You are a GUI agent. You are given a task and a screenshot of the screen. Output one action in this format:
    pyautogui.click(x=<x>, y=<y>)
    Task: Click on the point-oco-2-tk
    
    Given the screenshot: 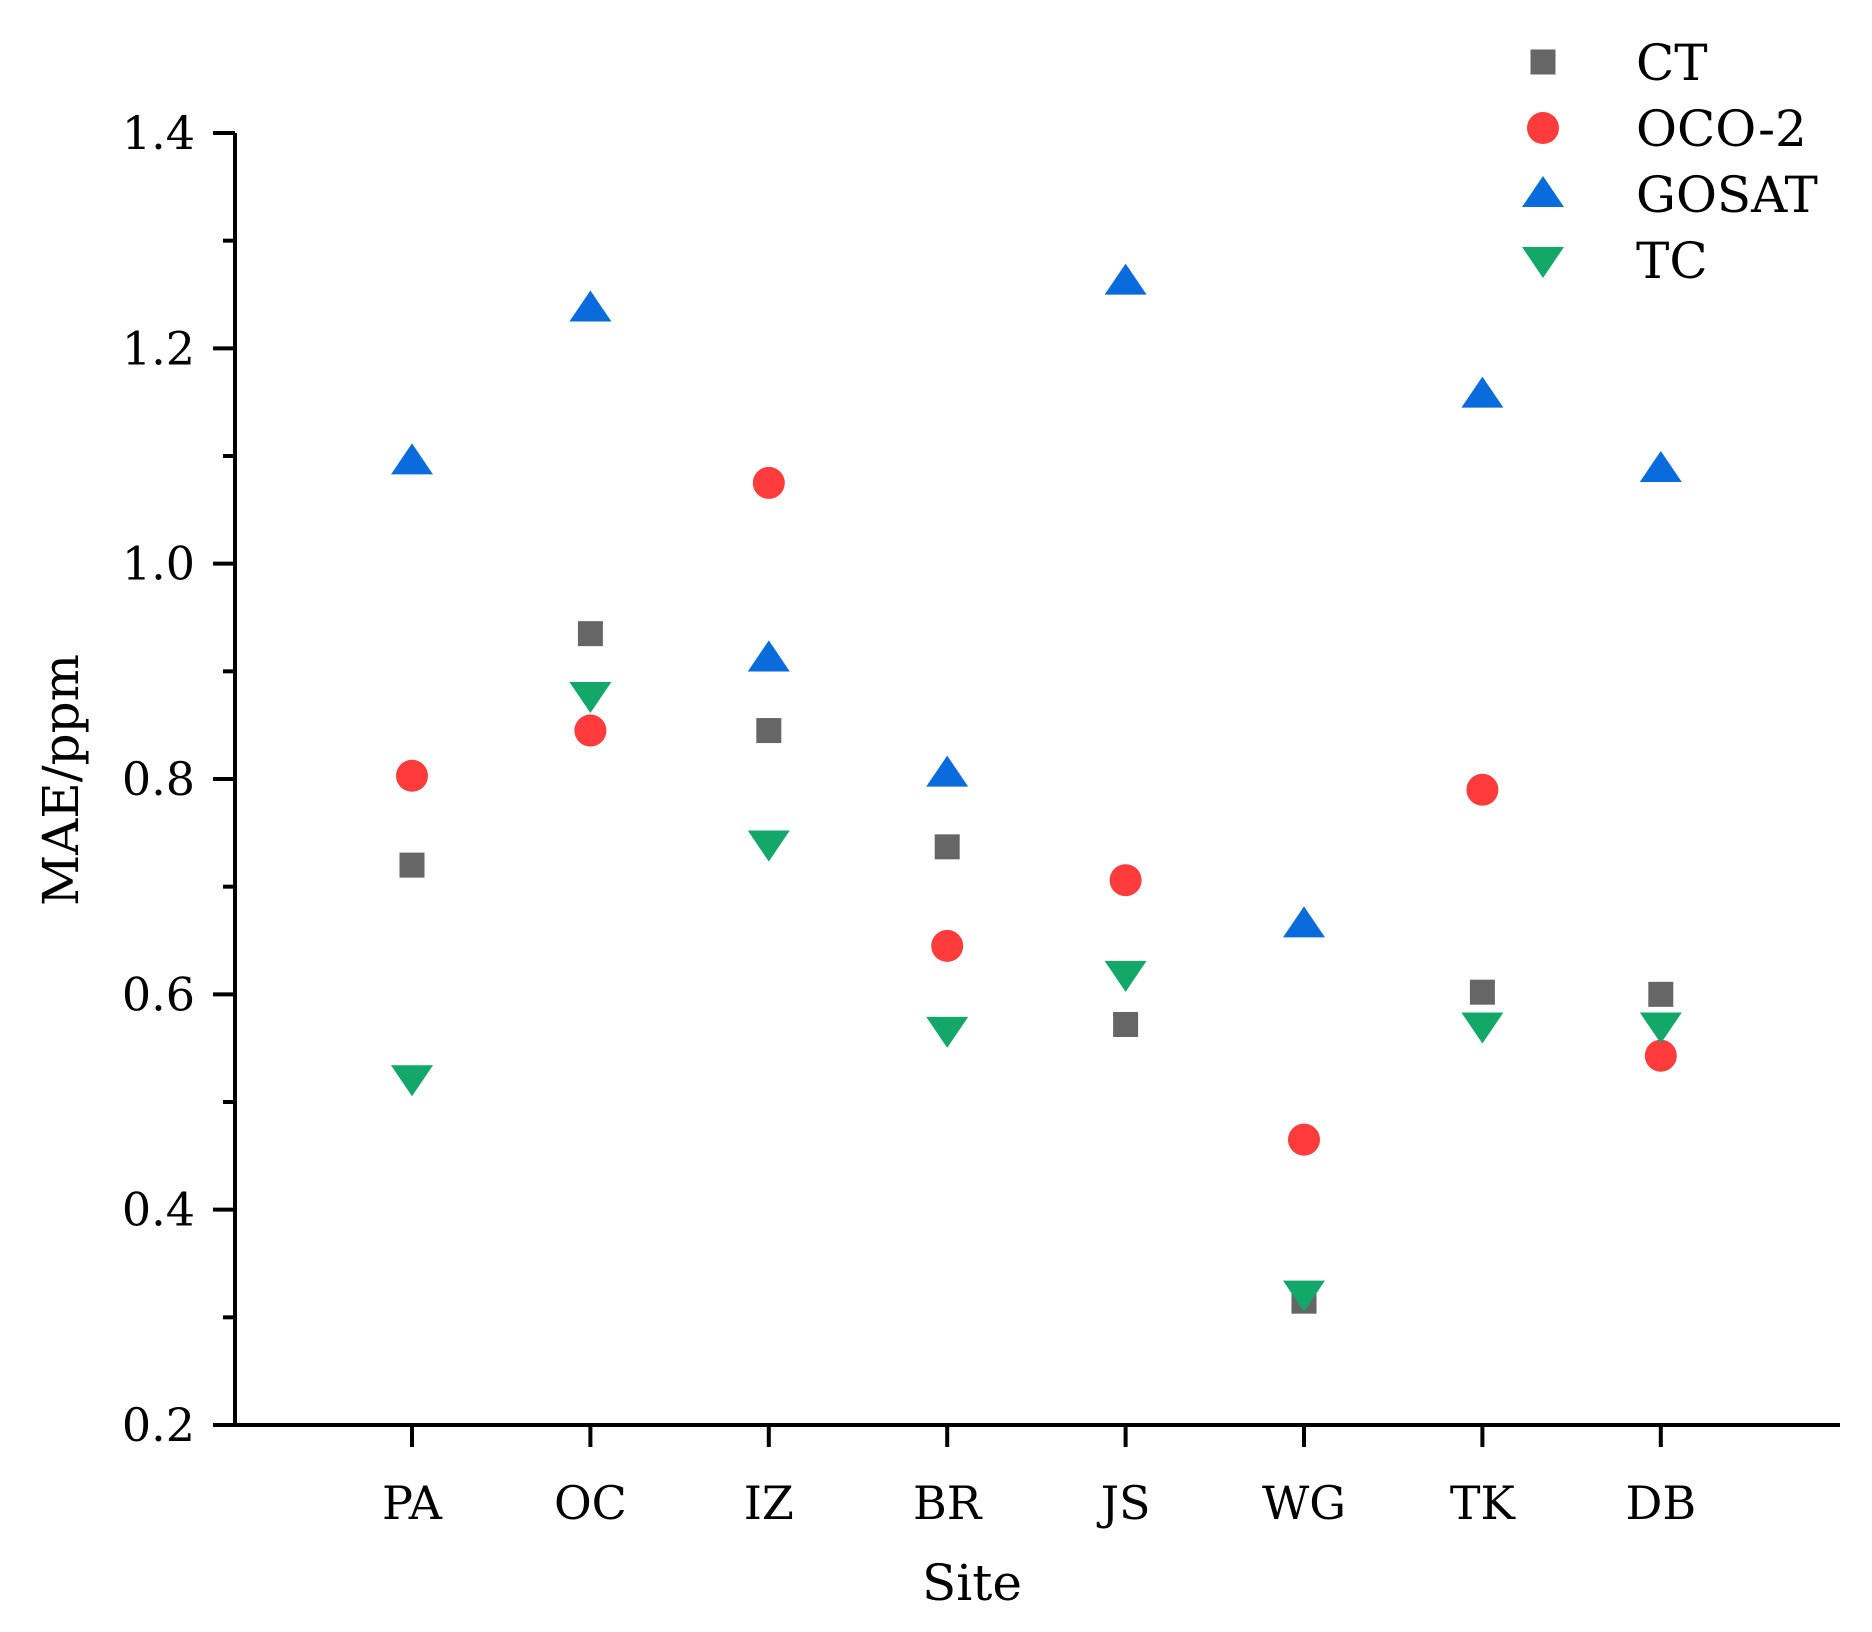 What is the action you would take?
    pyautogui.click(x=1482, y=789)
    